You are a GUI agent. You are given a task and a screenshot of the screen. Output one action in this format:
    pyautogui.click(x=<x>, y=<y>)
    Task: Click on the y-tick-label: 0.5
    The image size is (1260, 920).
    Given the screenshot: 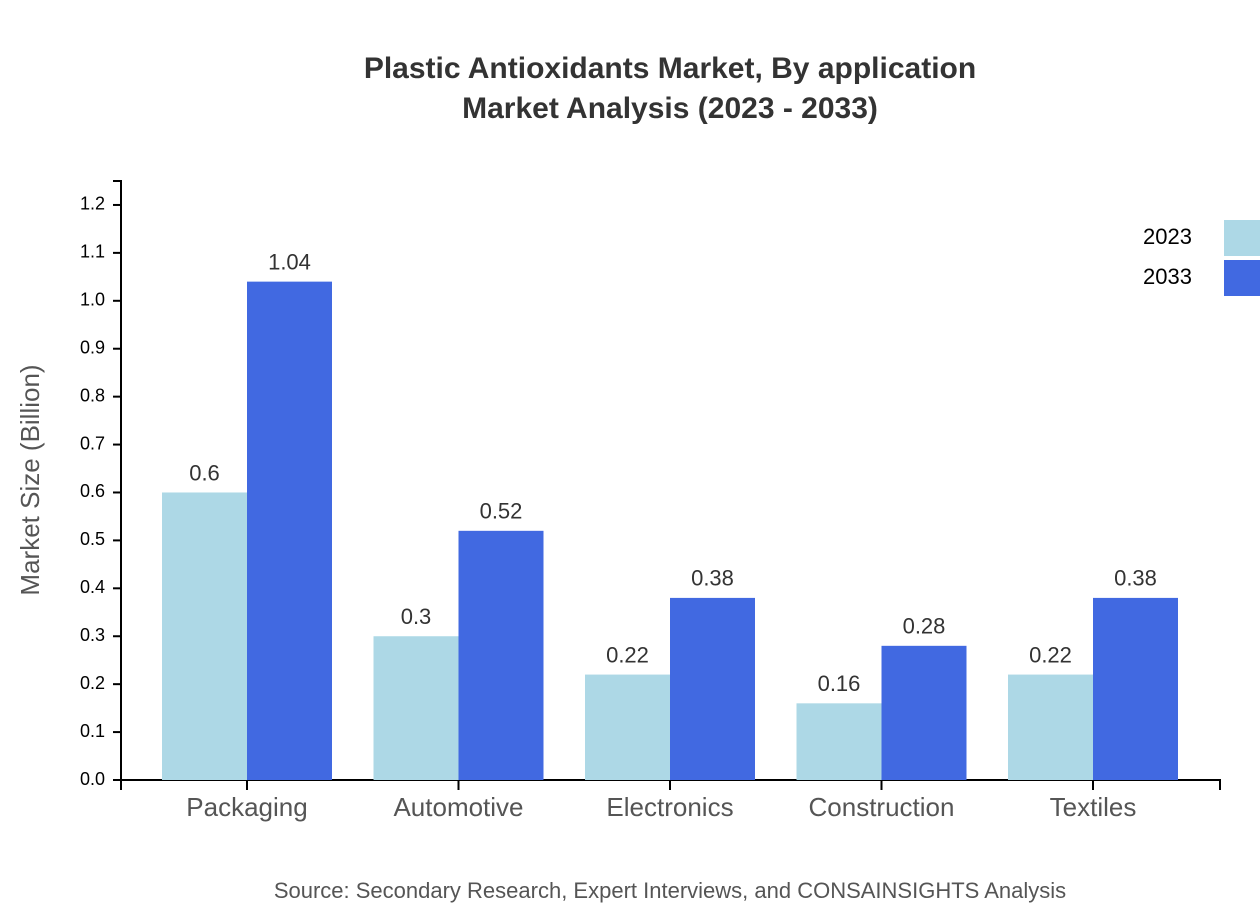 What is the action you would take?
    pyautogui.click(x=92, y=539)
    